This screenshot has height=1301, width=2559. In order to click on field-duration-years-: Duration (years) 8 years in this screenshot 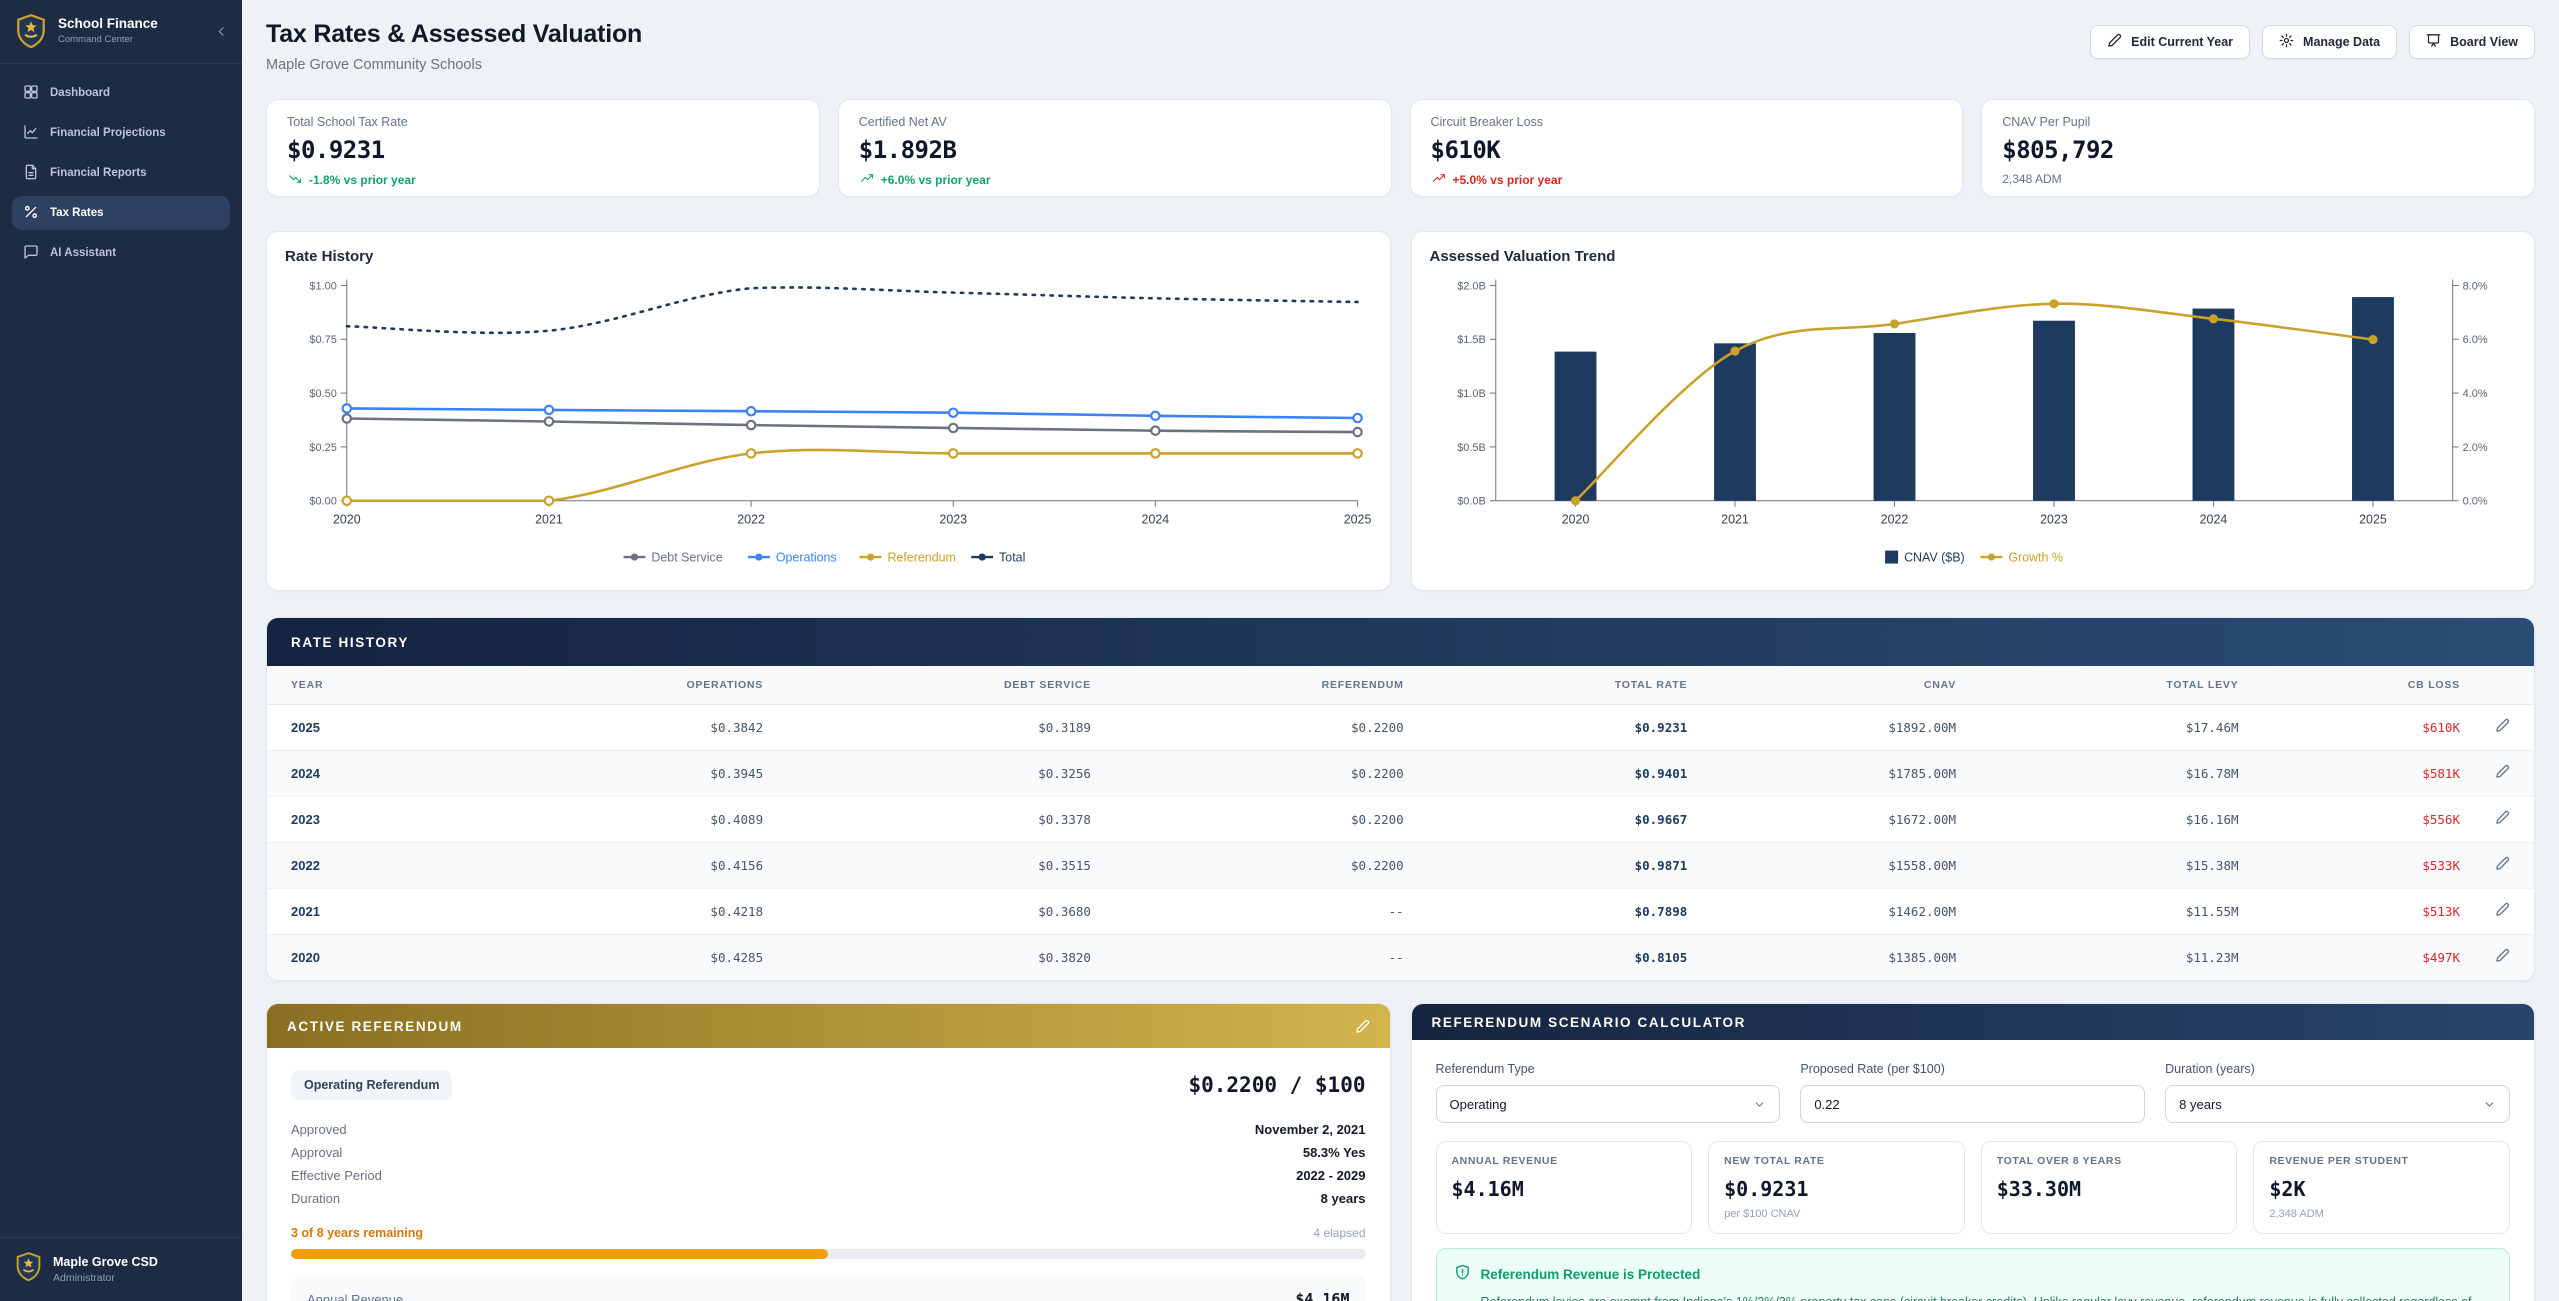, I will do `click(2337, 1092)`.